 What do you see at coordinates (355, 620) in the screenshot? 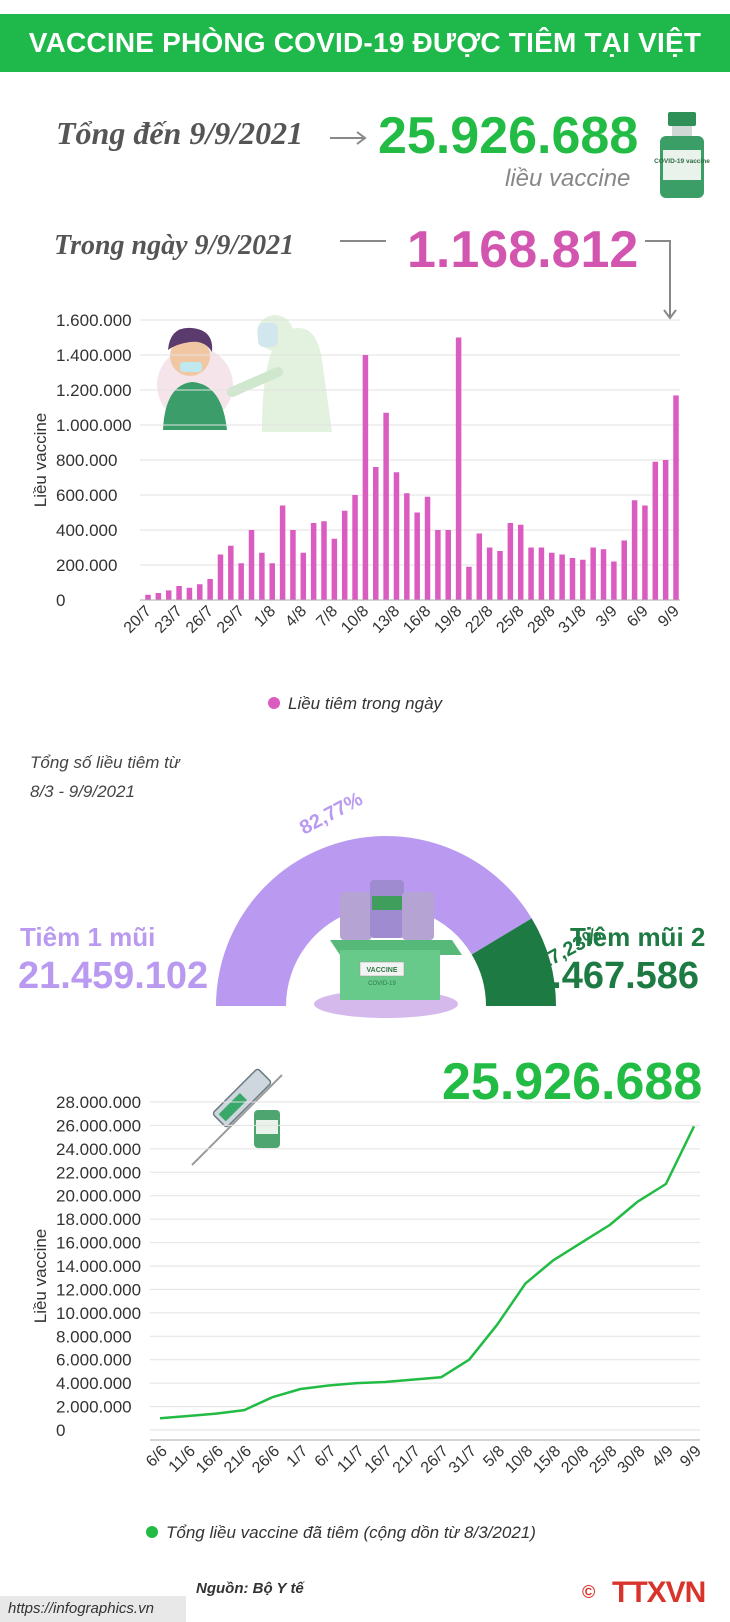
I see `bar-x-tick-label: 10/8` at bounding box center [355, 620].